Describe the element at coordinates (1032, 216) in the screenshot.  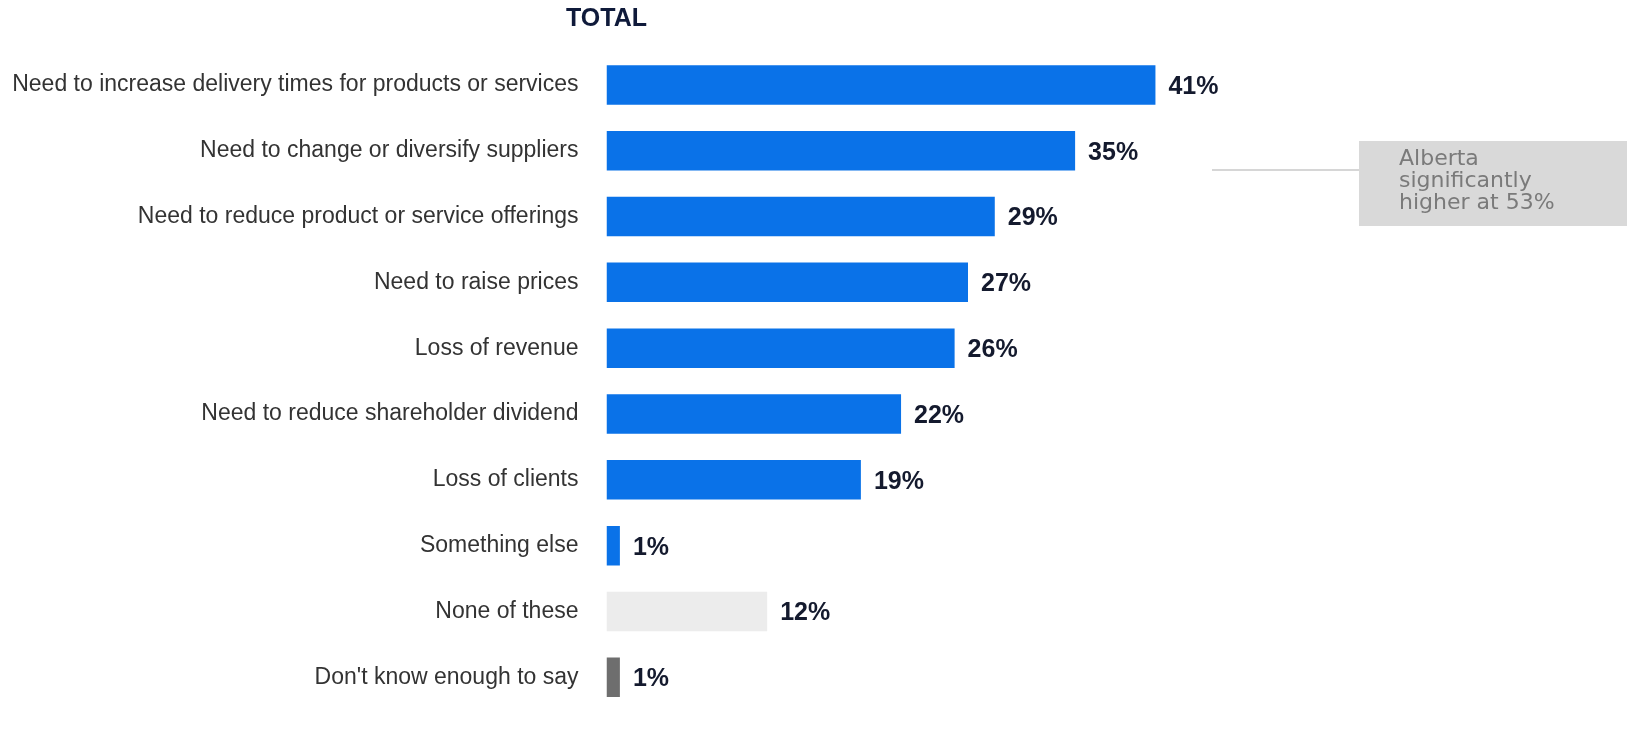
I see `data-label: 29%` at that location.